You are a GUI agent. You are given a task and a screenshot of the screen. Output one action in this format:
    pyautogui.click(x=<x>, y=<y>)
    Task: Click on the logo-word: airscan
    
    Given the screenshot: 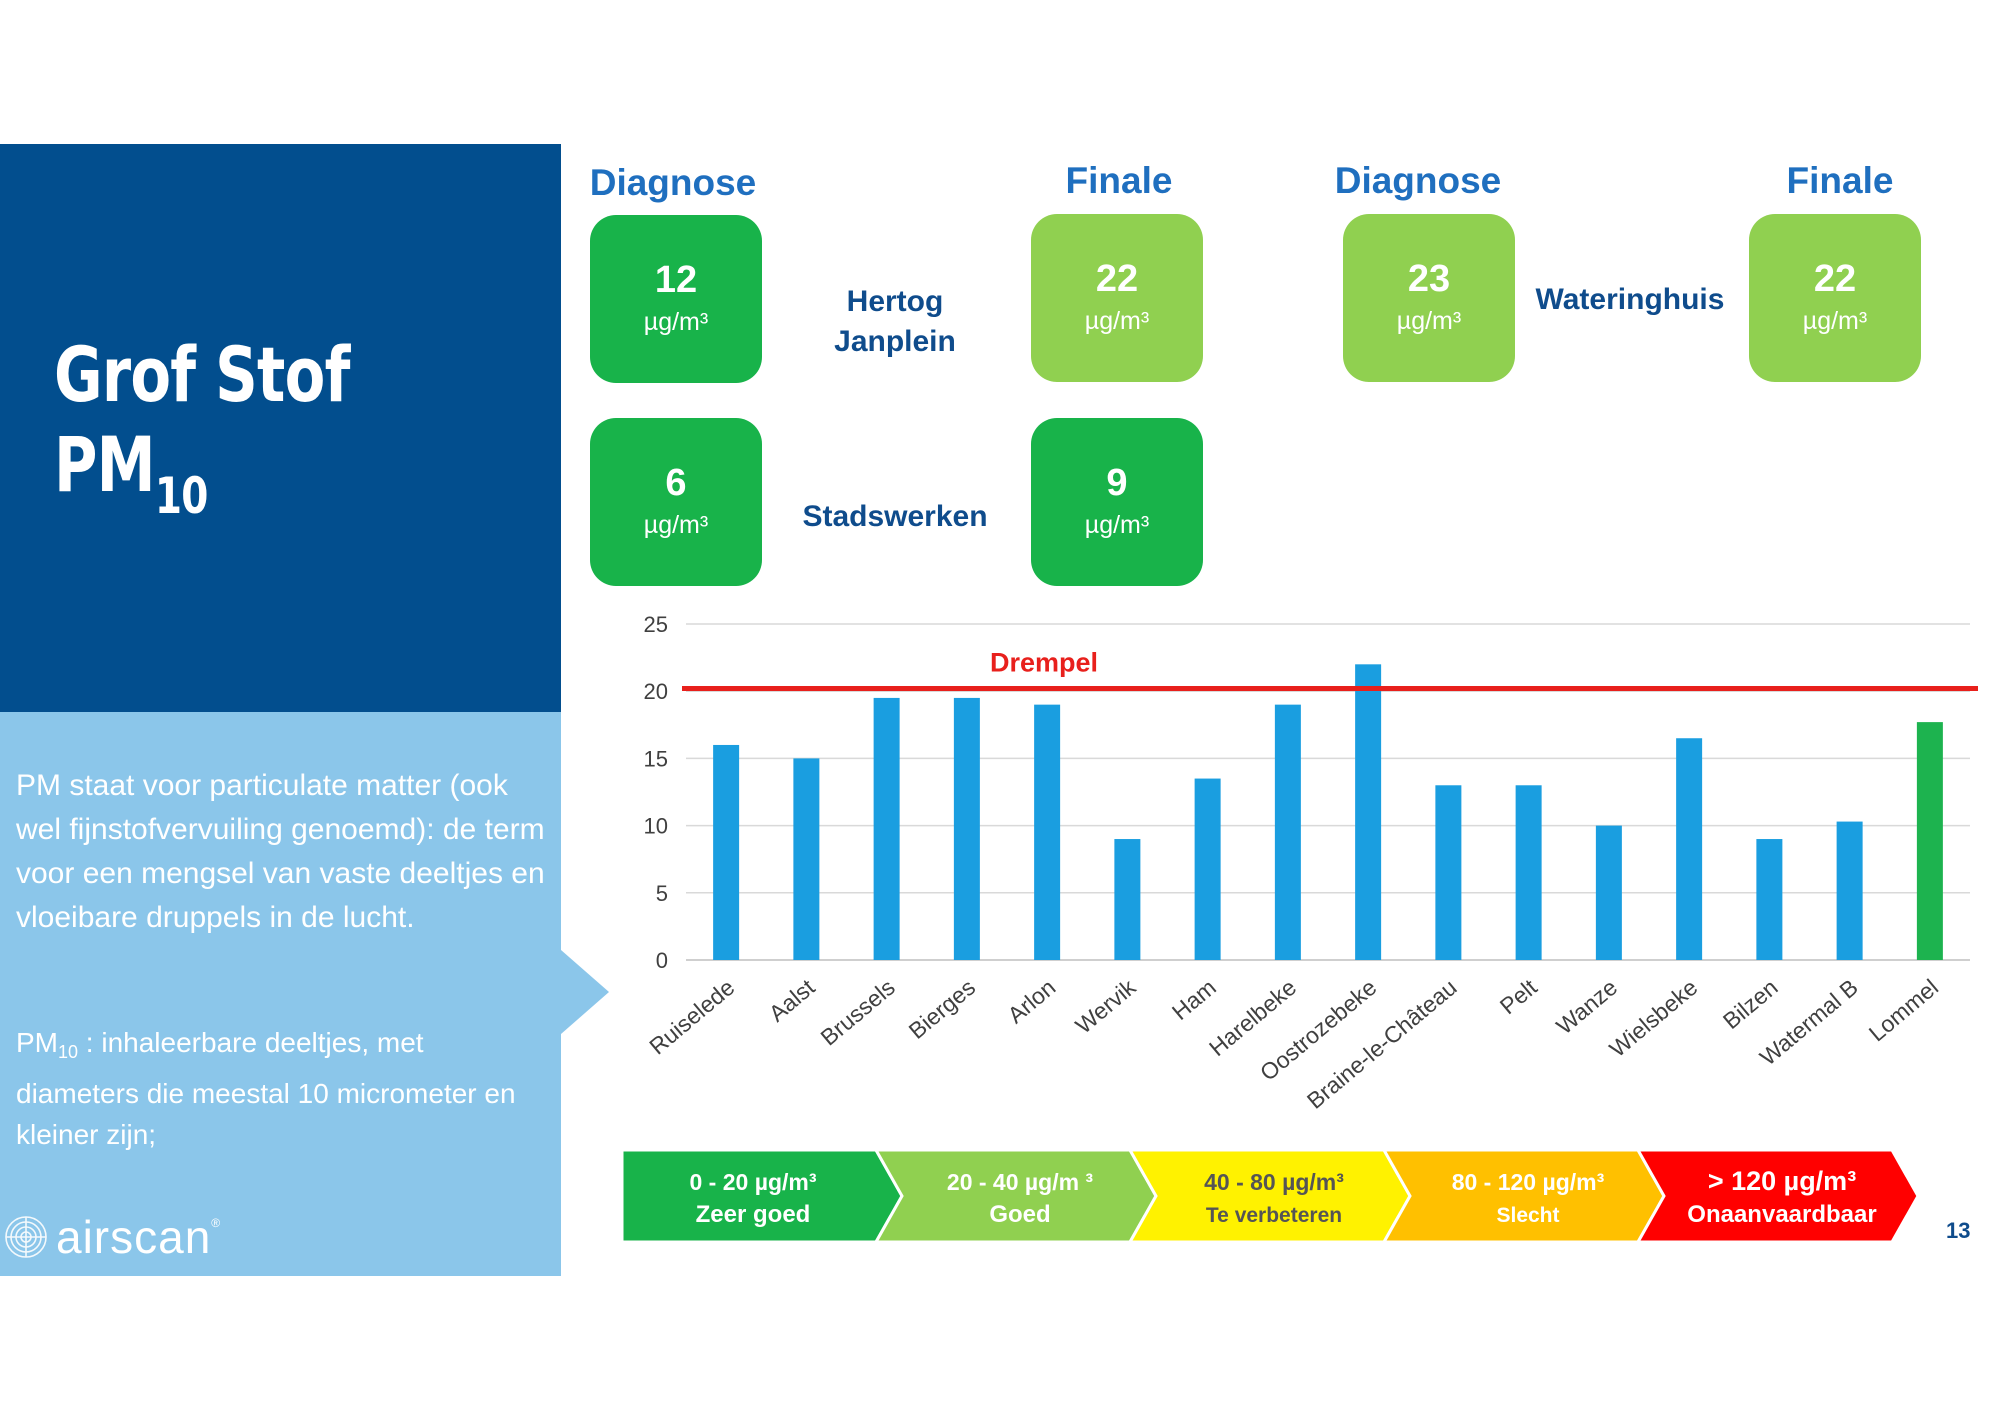 What is the action you would take?
    pyautogui.click(x=134, y=1237)
    